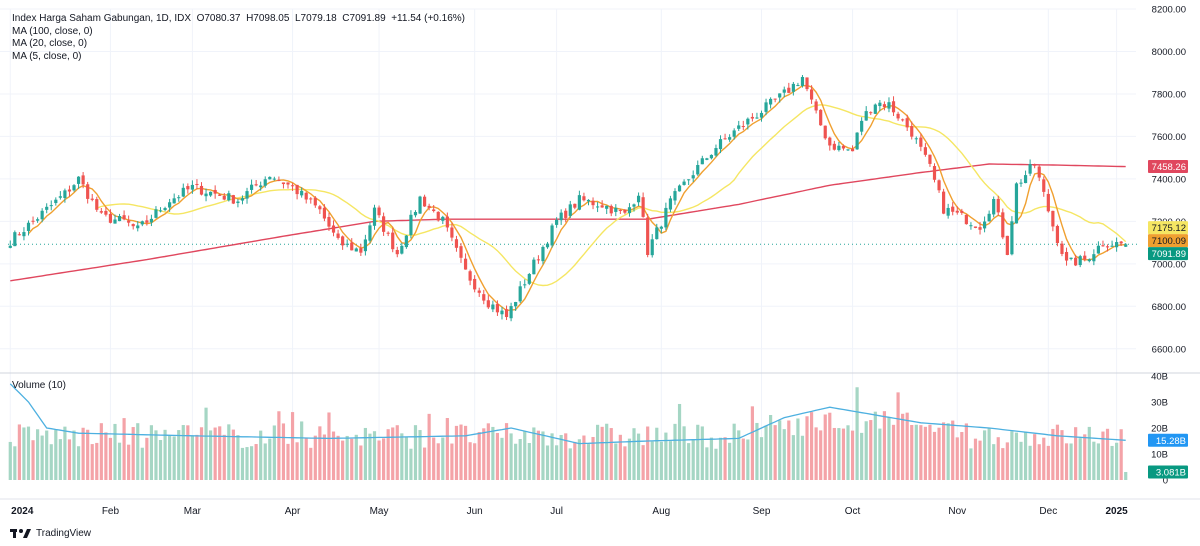 The width and height of the screenshot is (1200, 546). What do you see at coordinates (52, 31) in the screenshot?
I see `legend-ma100: MA (100, close, 0)` at bounding box center [52, 31].